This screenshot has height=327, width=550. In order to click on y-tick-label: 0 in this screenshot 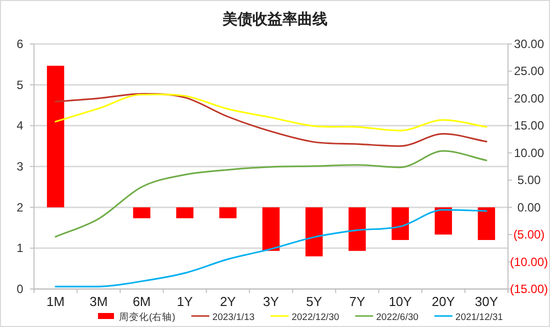, I will do `click(20, 289)`.